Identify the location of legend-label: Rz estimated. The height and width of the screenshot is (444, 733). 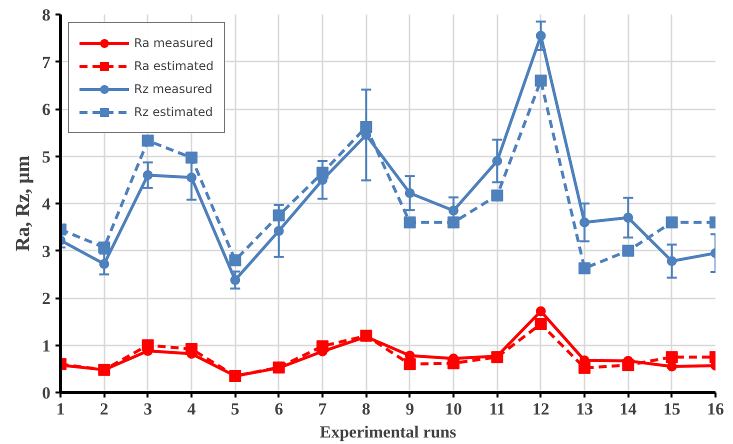
(173, 112).